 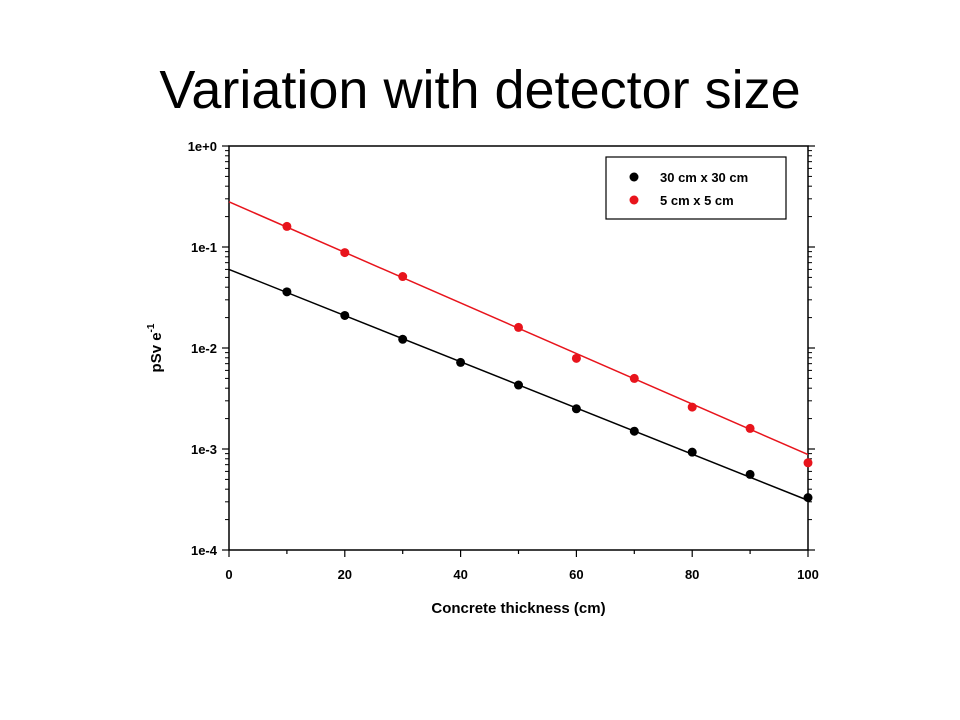 What do you see at coordinates (808, 574) in the screenshot?
I see `x-tick-label: 100` at bounding box center [808, 574].